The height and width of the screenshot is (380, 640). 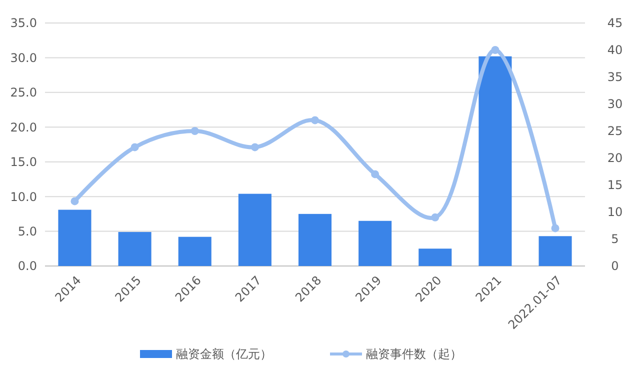 I want to click on y2-tick-label: 35, so click(x=615, y=77).